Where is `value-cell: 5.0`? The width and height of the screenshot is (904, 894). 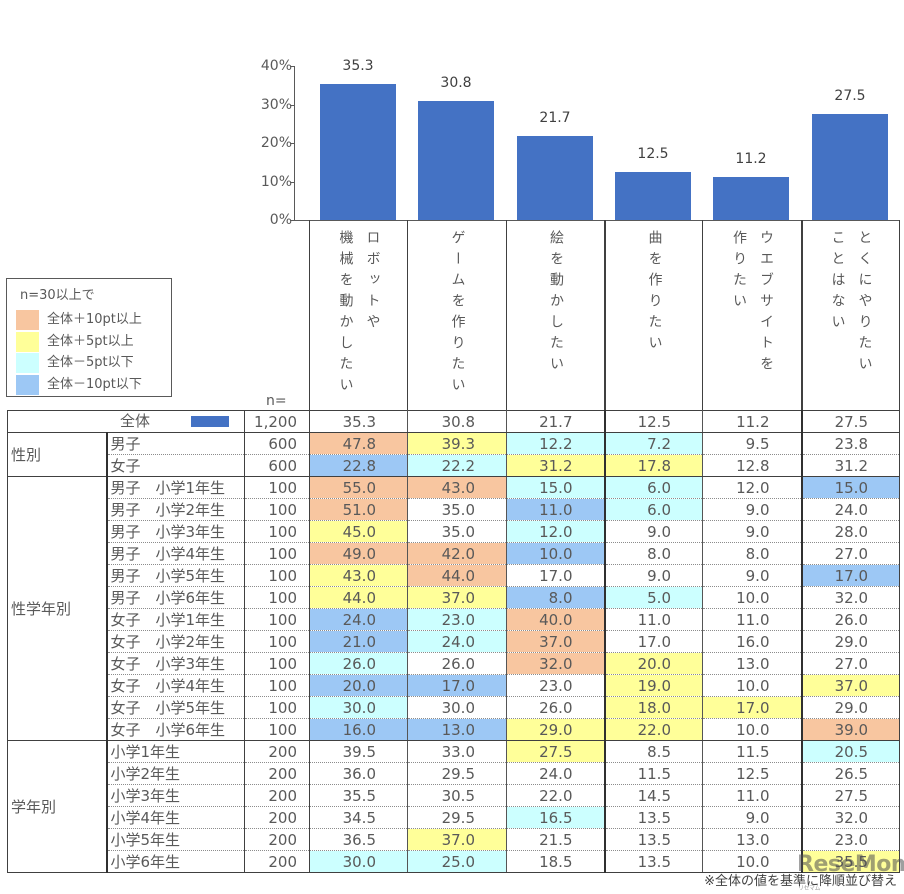
value-cell: 5.0 is located at coordinates (653, 597).